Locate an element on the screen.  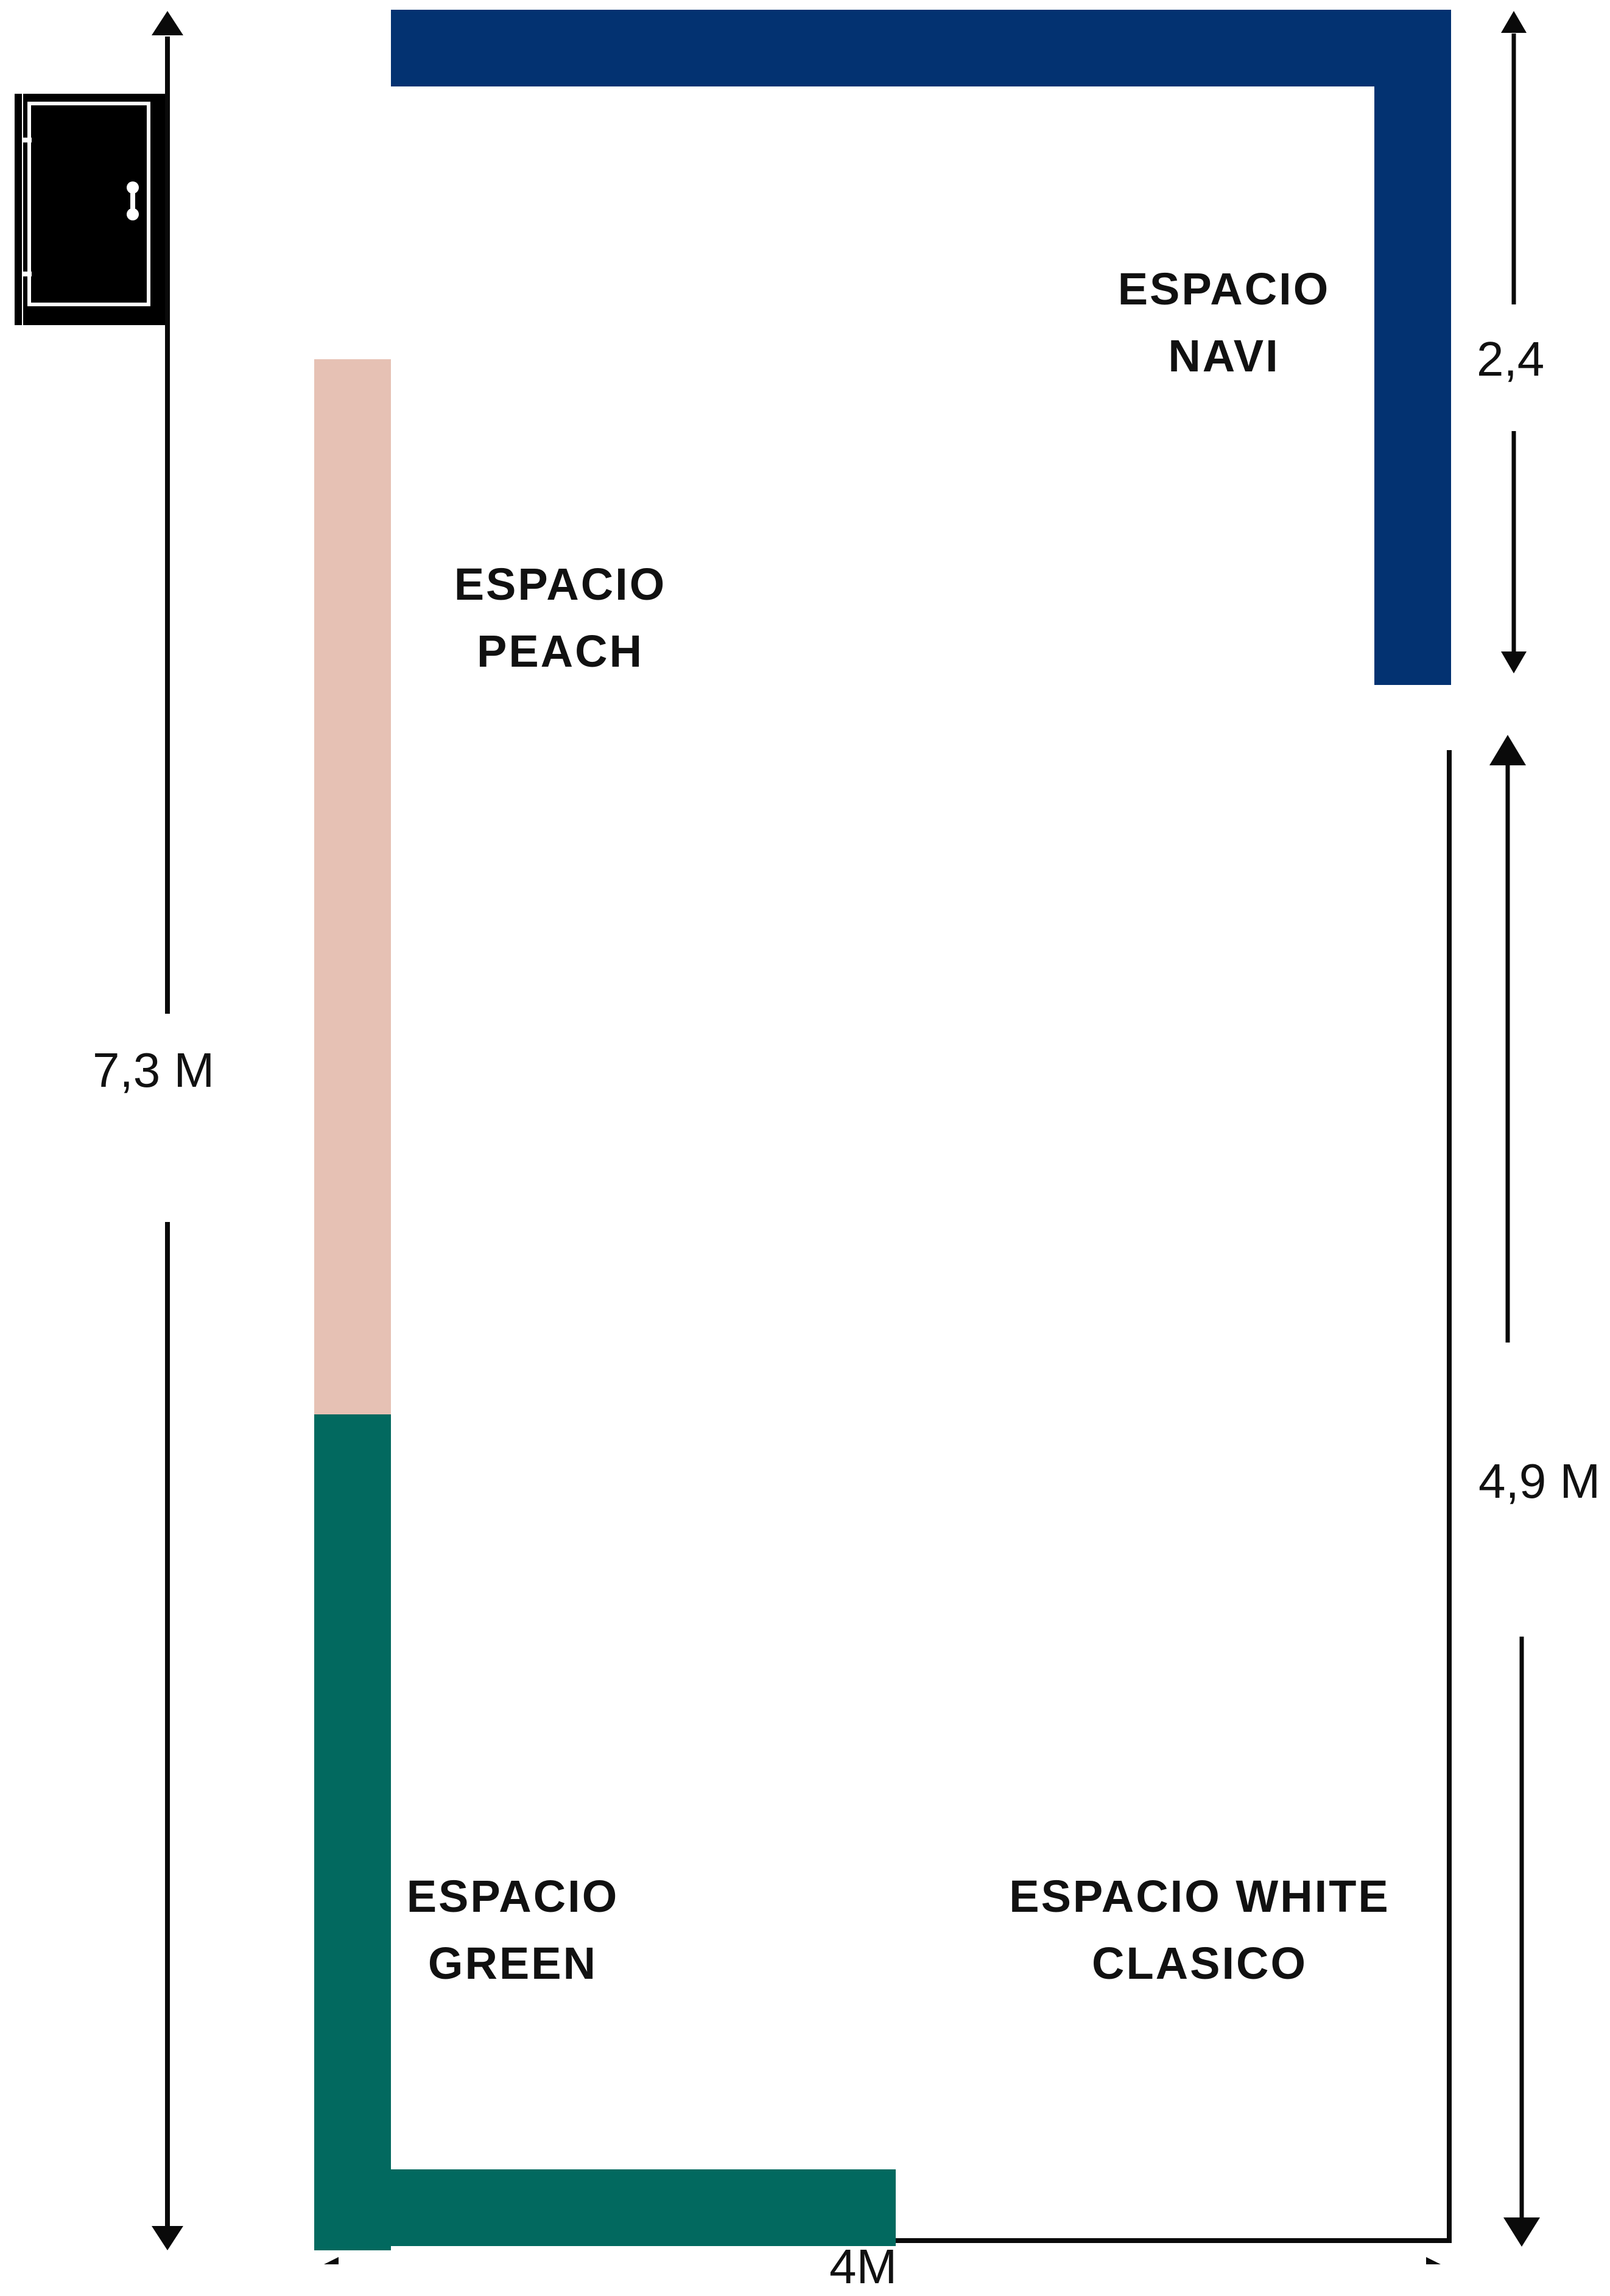
zone-label-line: ESPACIO WHITE is located at coordinates (1199, 1897).